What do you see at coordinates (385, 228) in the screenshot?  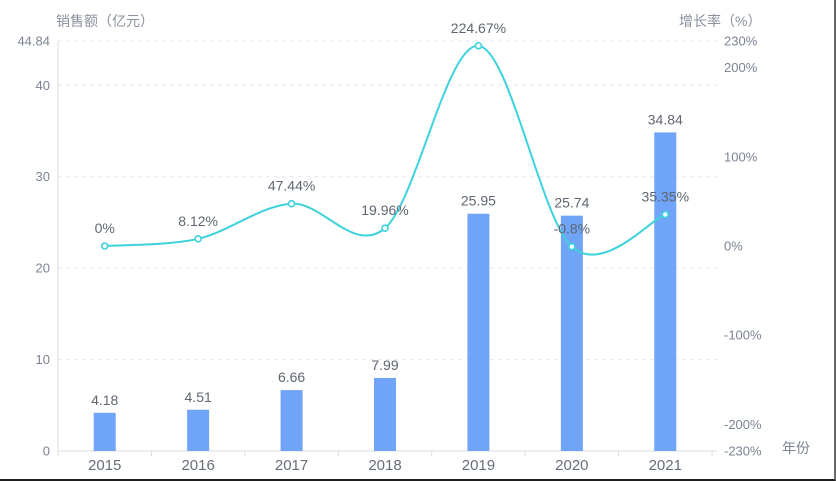 I see `line-point-2018` at bounding box center [385, 228].